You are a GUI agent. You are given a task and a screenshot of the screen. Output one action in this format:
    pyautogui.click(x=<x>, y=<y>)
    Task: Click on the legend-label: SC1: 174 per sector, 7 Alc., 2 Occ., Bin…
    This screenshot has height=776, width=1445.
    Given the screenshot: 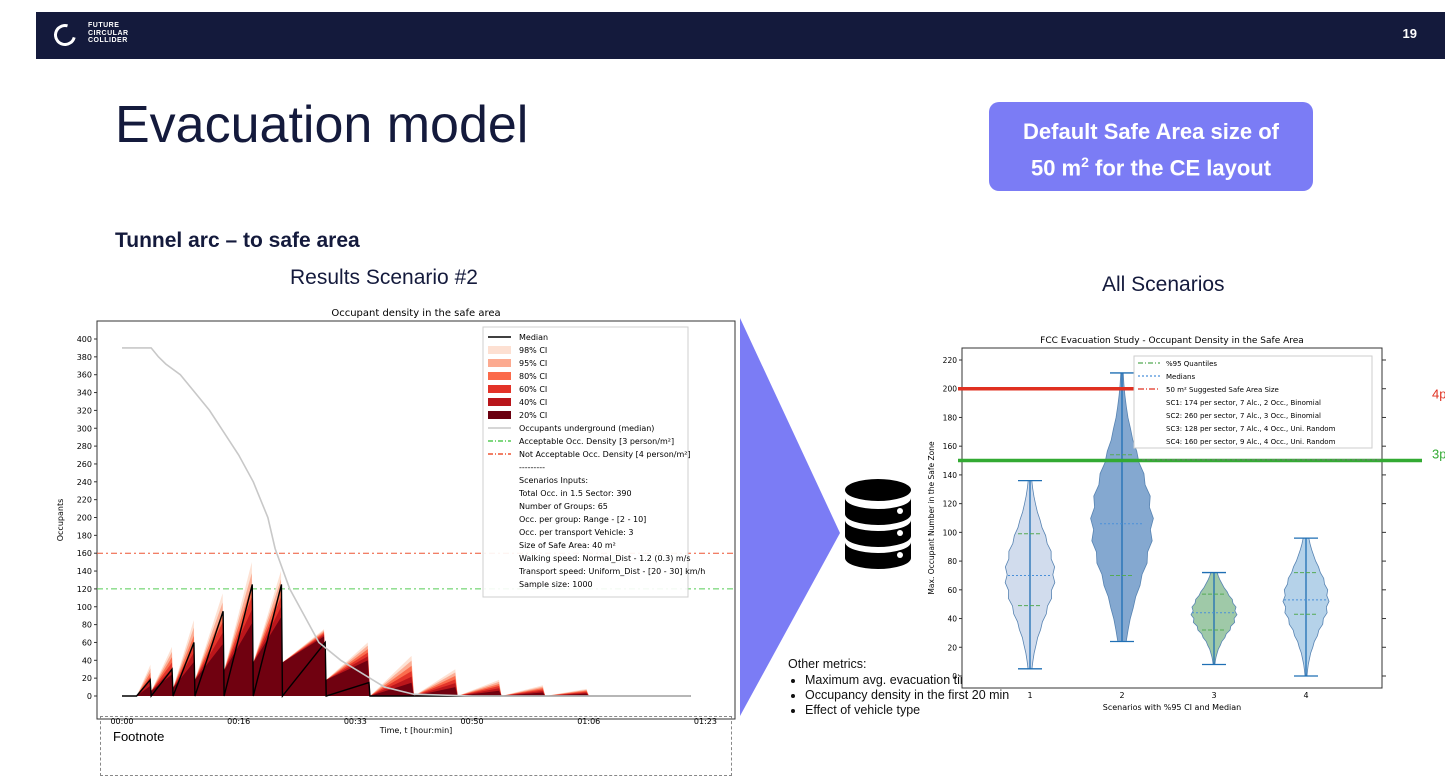 What is the action you would take?
    pyautogui.click(x=1243, y=403)
    